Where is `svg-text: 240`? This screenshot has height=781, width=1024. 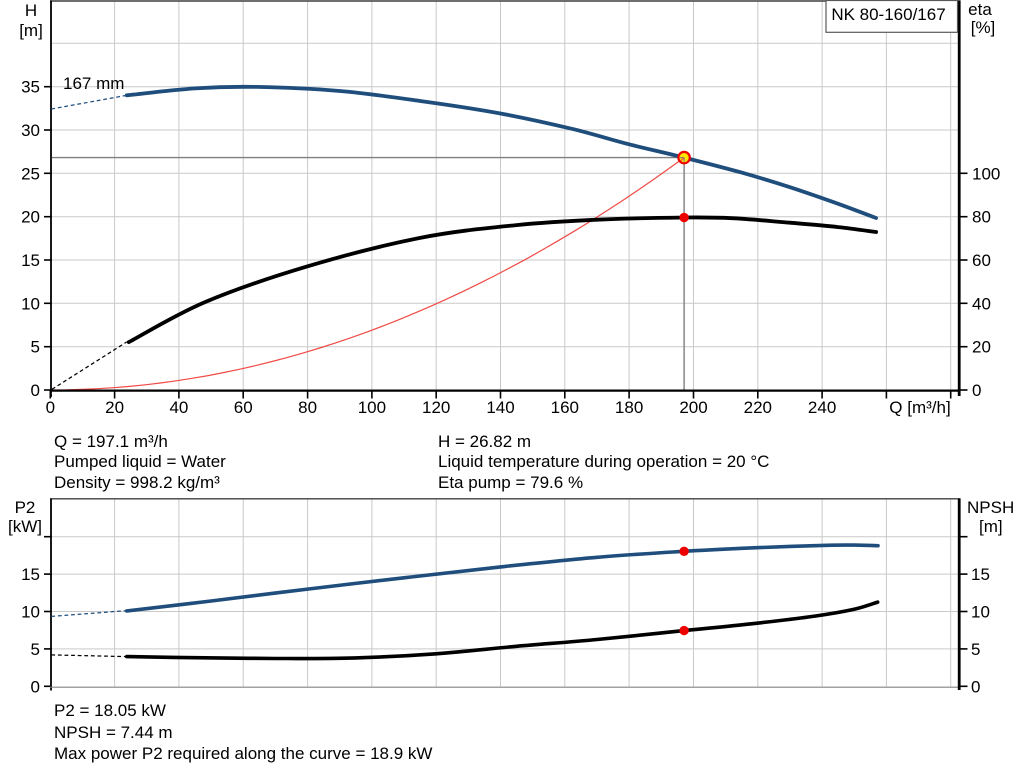
svg-text: 240 is located at coordinates (822, 407).